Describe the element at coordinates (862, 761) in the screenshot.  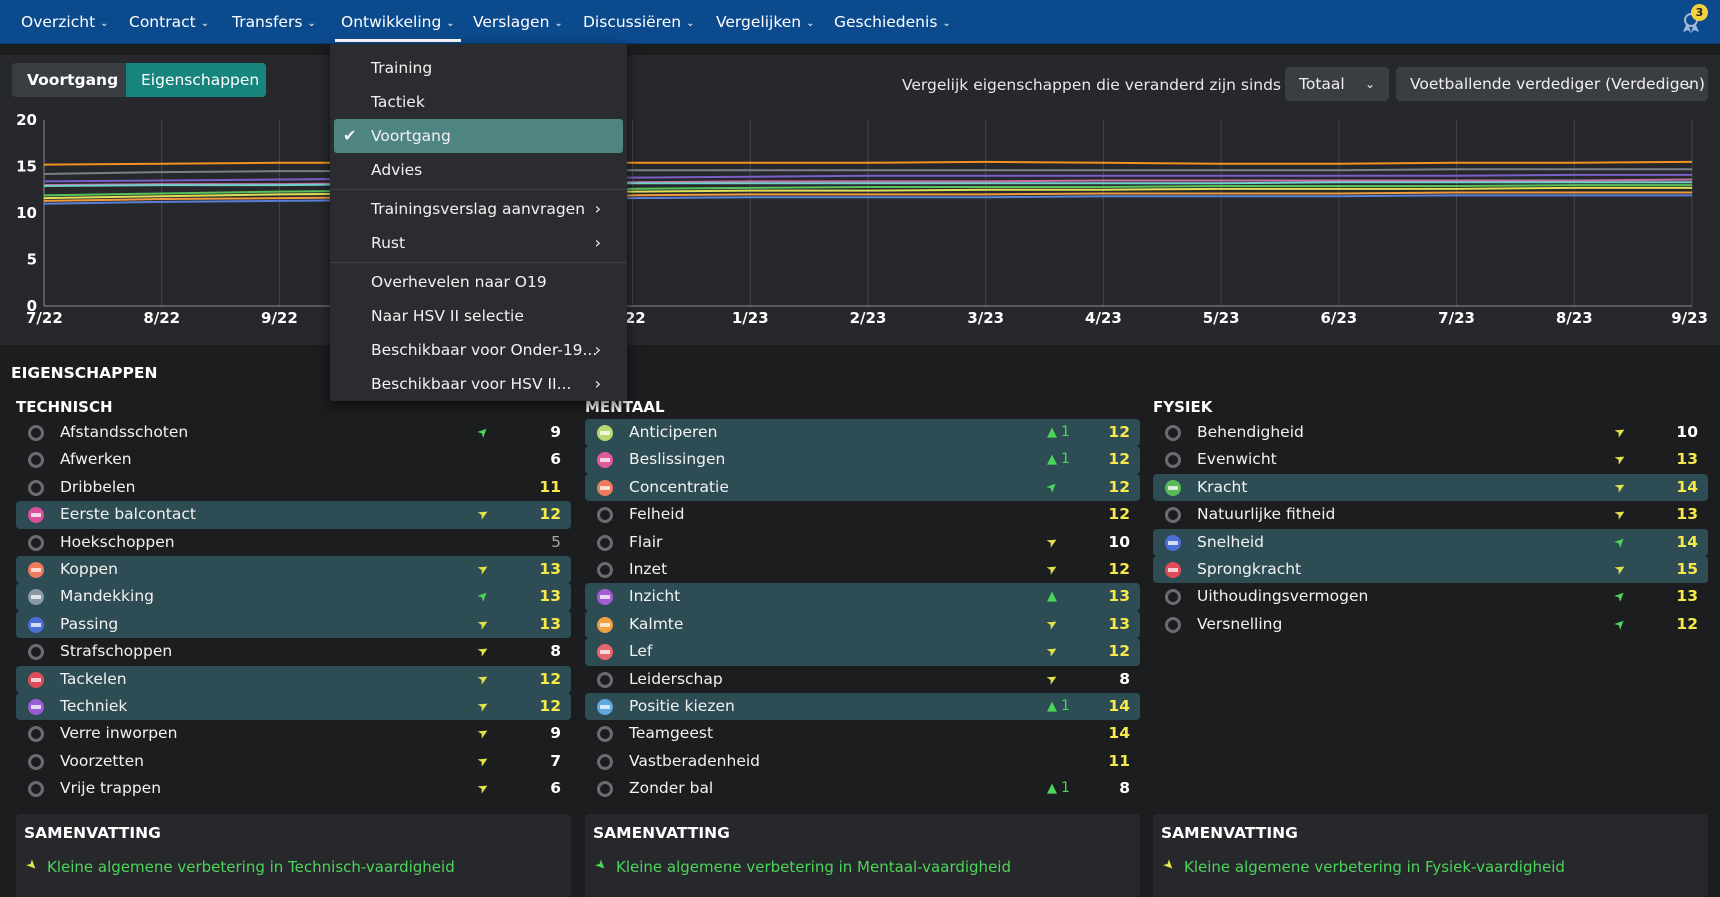
I see `attribute-row: Vastberadenheid 11` at that location.